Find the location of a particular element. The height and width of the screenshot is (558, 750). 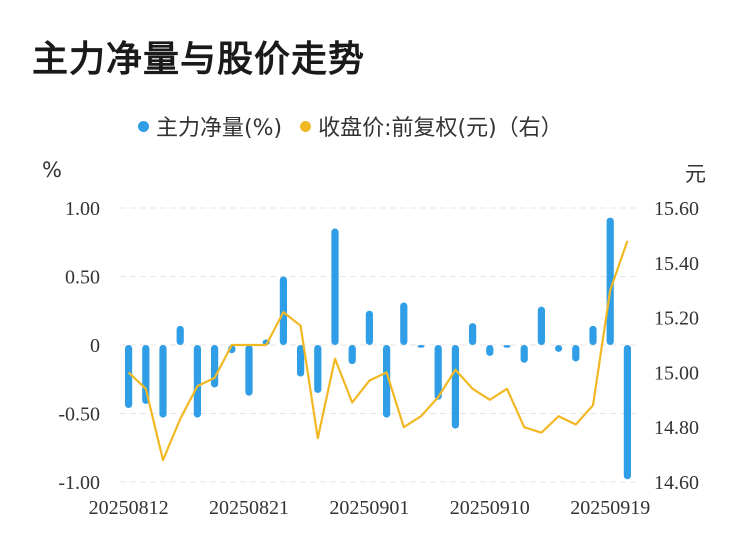

right-axis-tick-label: 14.80 is located at coordinates (676, 428).